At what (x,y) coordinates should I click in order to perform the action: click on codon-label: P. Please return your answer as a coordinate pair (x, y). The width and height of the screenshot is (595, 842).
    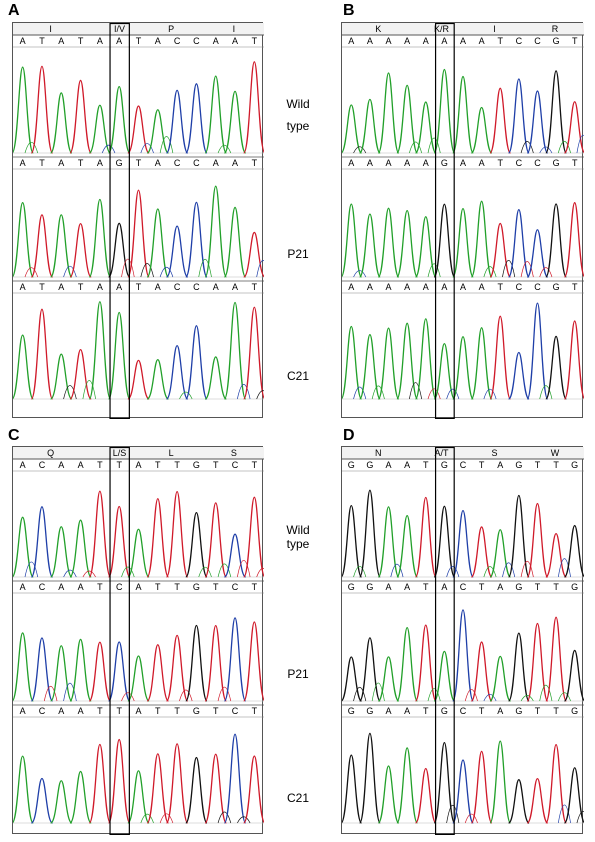
    Looking at the image, I should click on (171, 29).